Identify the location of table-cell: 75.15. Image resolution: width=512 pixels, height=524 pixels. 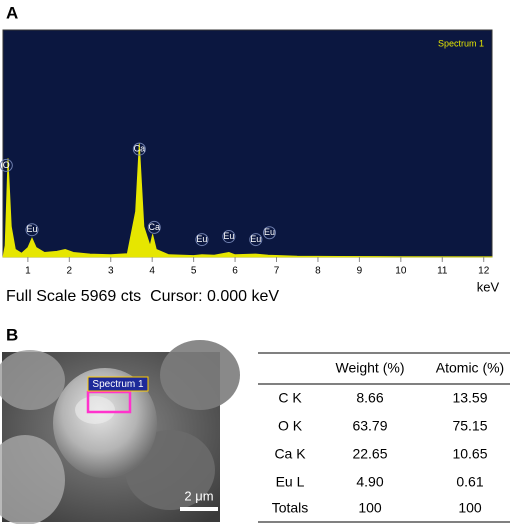
(469, 426).